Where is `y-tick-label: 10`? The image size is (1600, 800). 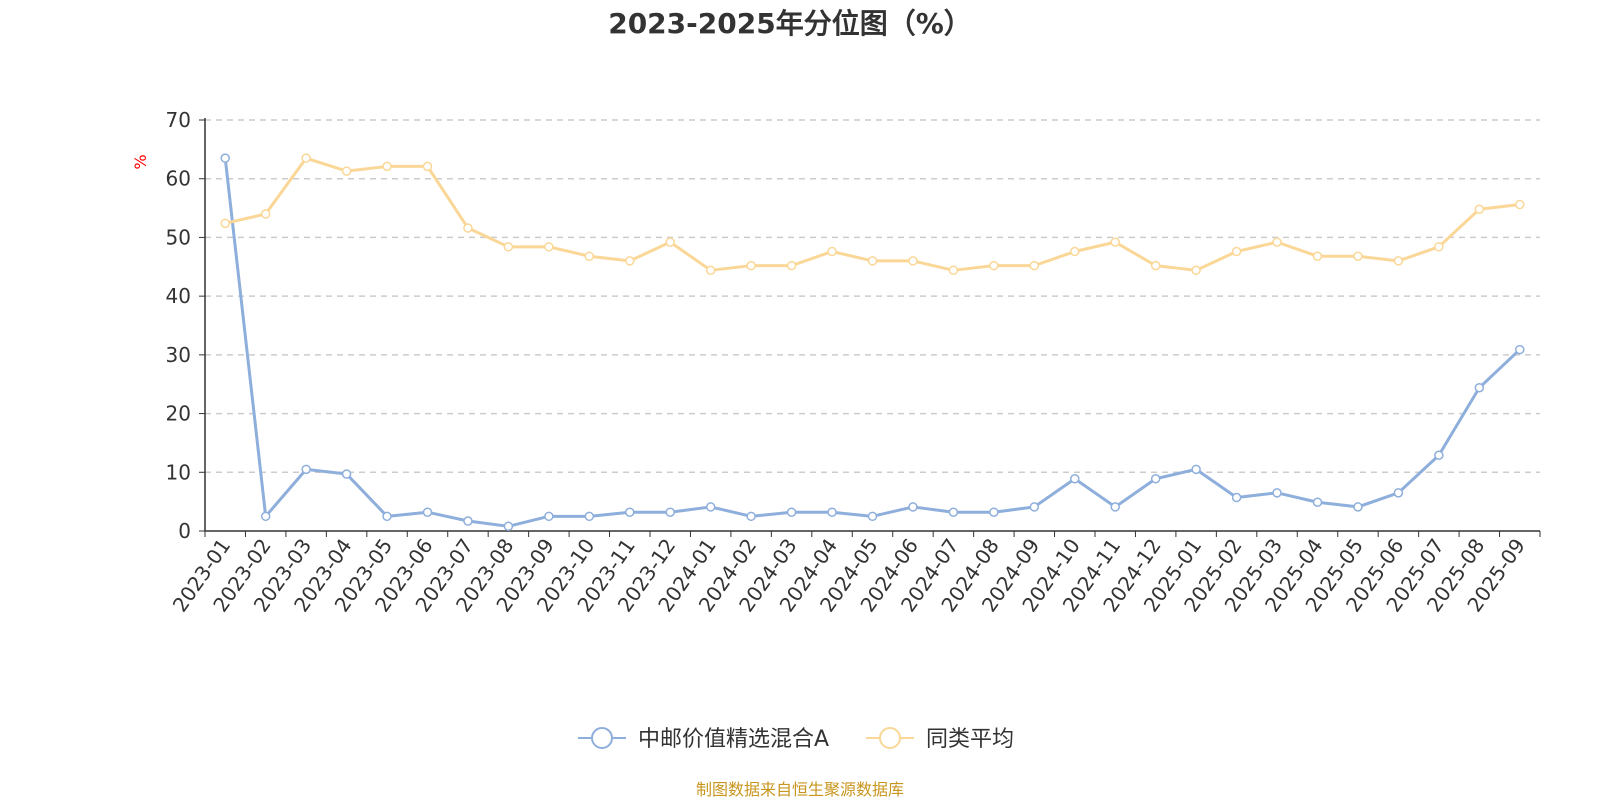
y-tick-label: 10 is located at coordinates (178, 472).